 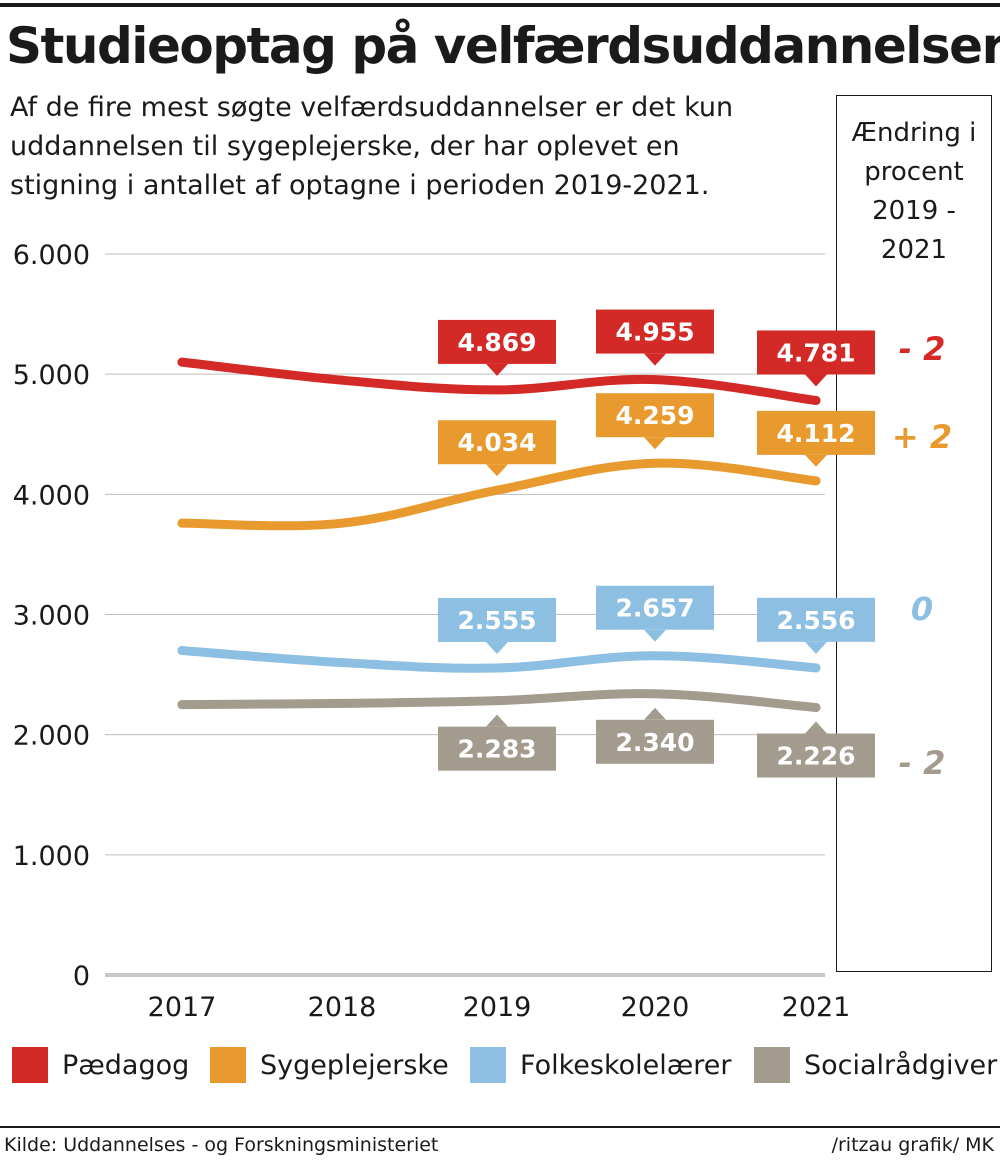 What do you see at coordinates (182, 1007) in the screenshot?
I see `x-tick-label: 2017` at bounding box center [182, 1007].